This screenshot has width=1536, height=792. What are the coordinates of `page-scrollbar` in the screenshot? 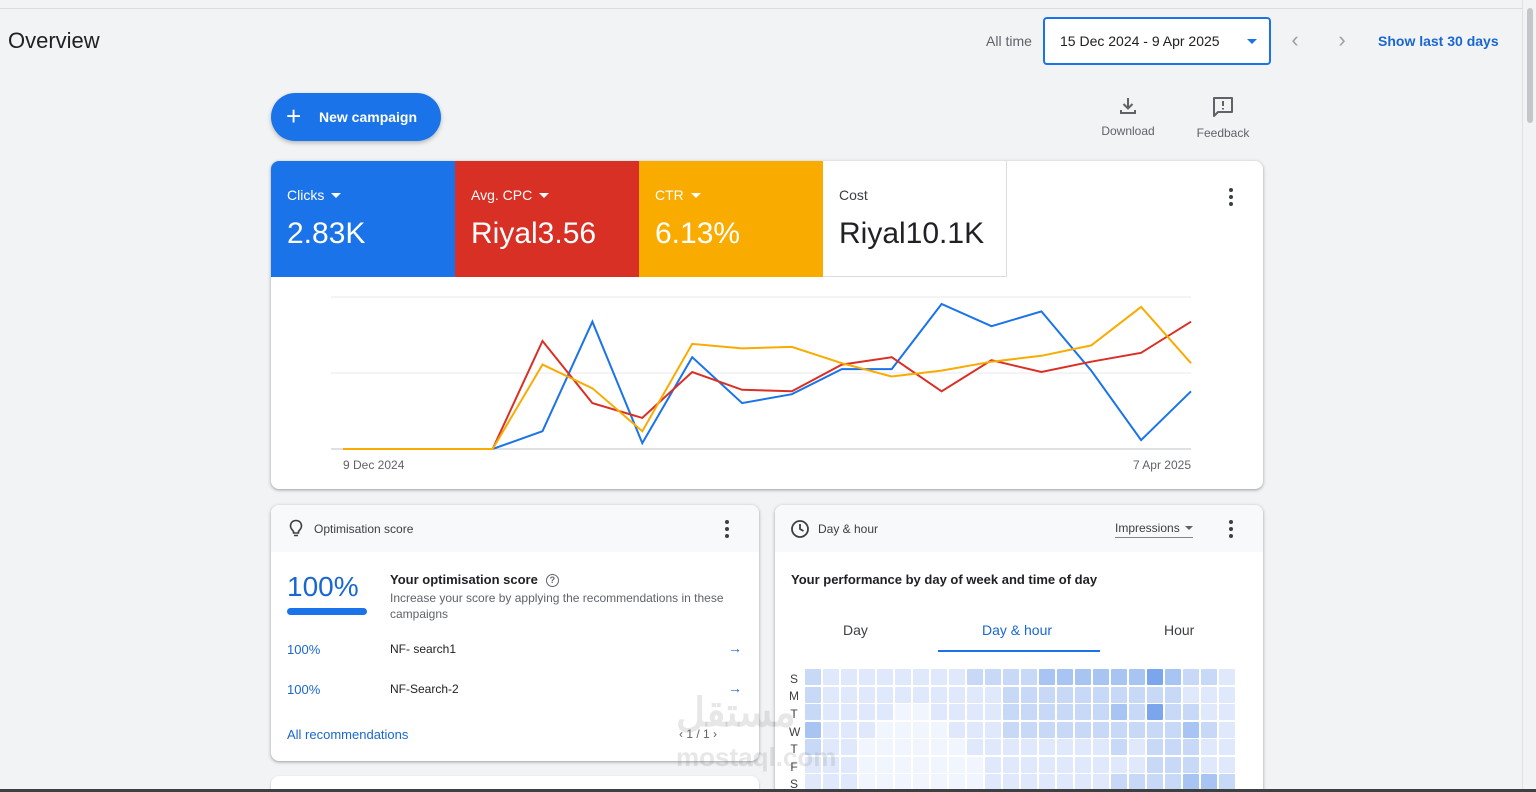 It's located at (1529, 396).